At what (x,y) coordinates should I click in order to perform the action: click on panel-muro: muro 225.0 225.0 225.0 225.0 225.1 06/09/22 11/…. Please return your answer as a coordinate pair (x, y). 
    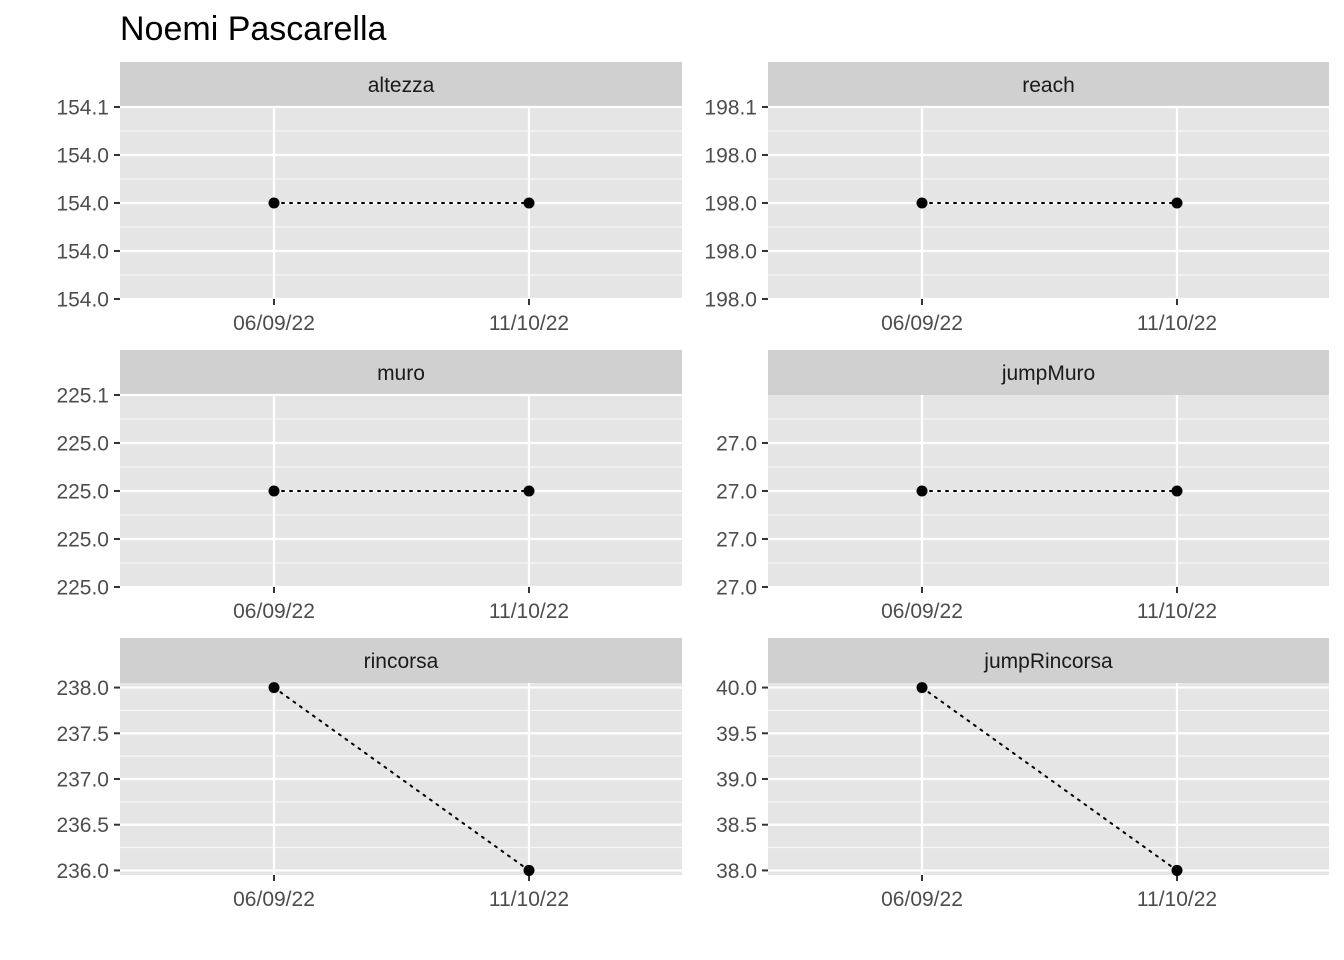
    Looking at the image, I should click on (369, 486).